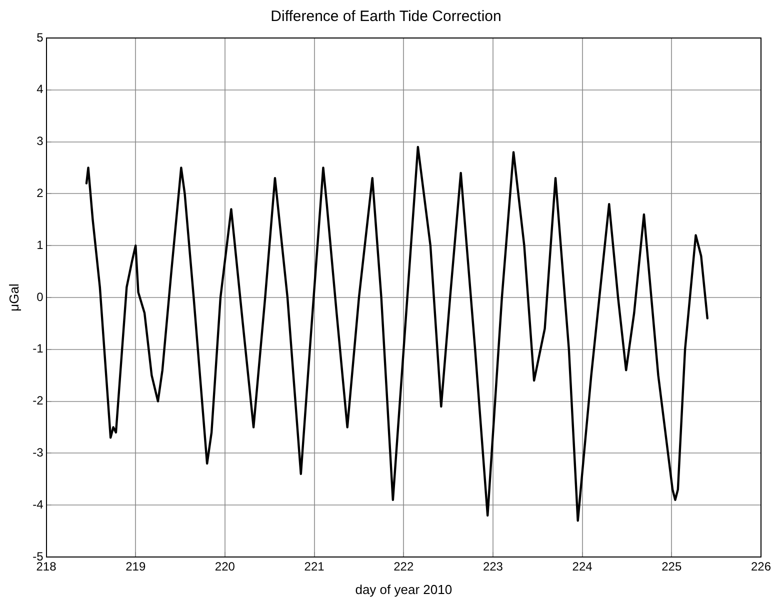 Image resolution: width=779 pixels, height=598 pixels. Describe the element at coordinates (493, 567) in the screenshot. I see `x-tick-label: 223` at that location.